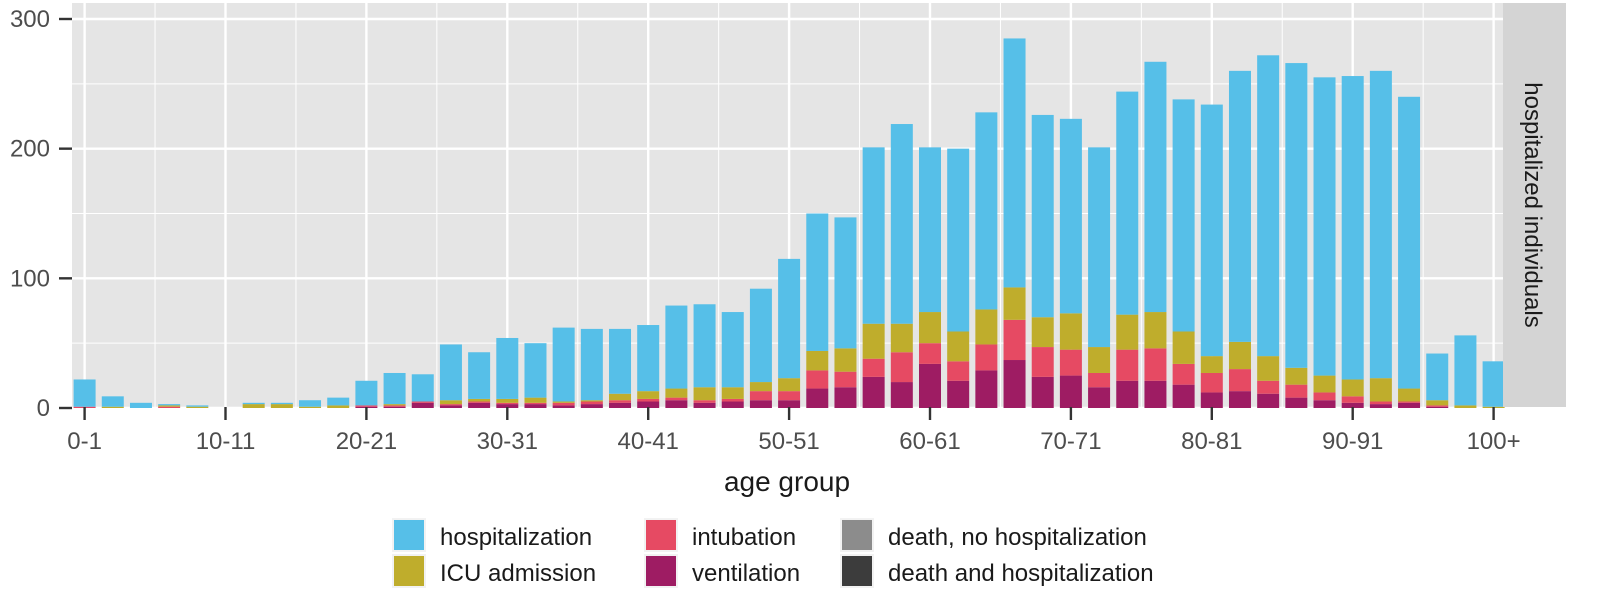 This screenshot has width=1600, height=604. I want to click on x-tick-label: 60-61, so click(929, 441).